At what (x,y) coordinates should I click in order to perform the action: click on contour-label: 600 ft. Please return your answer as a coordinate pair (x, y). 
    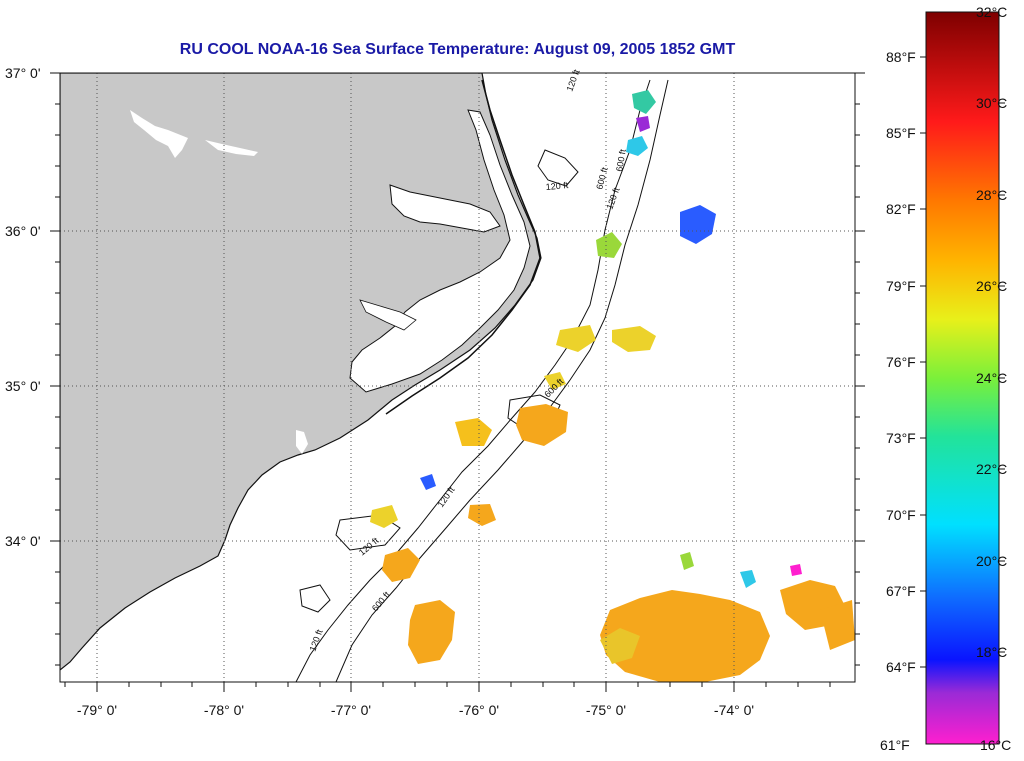
    Looking at the image, I should click on (621, 160).